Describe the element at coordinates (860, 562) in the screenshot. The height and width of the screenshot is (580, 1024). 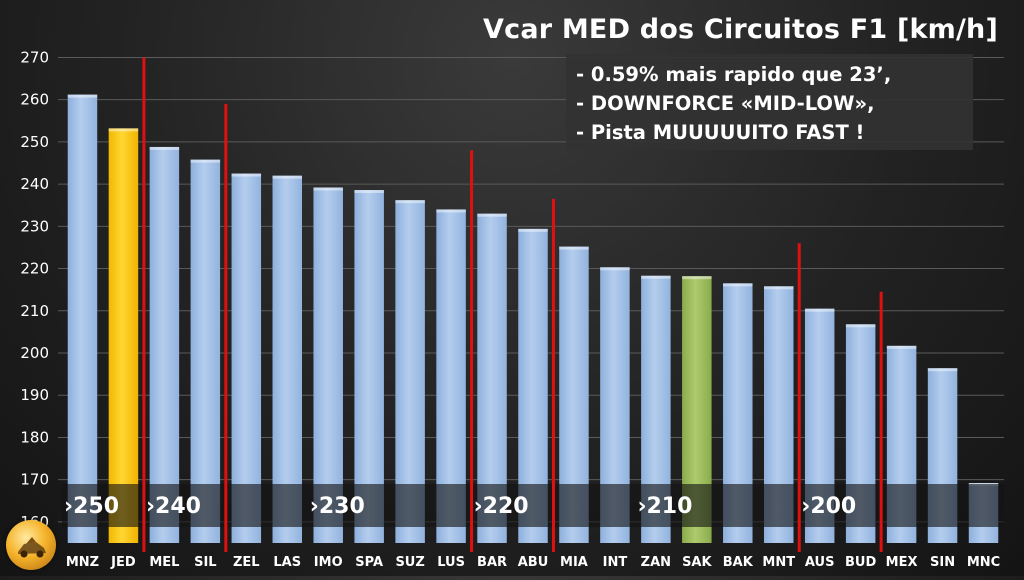
I see `x-tick-label: BUD` at that location.